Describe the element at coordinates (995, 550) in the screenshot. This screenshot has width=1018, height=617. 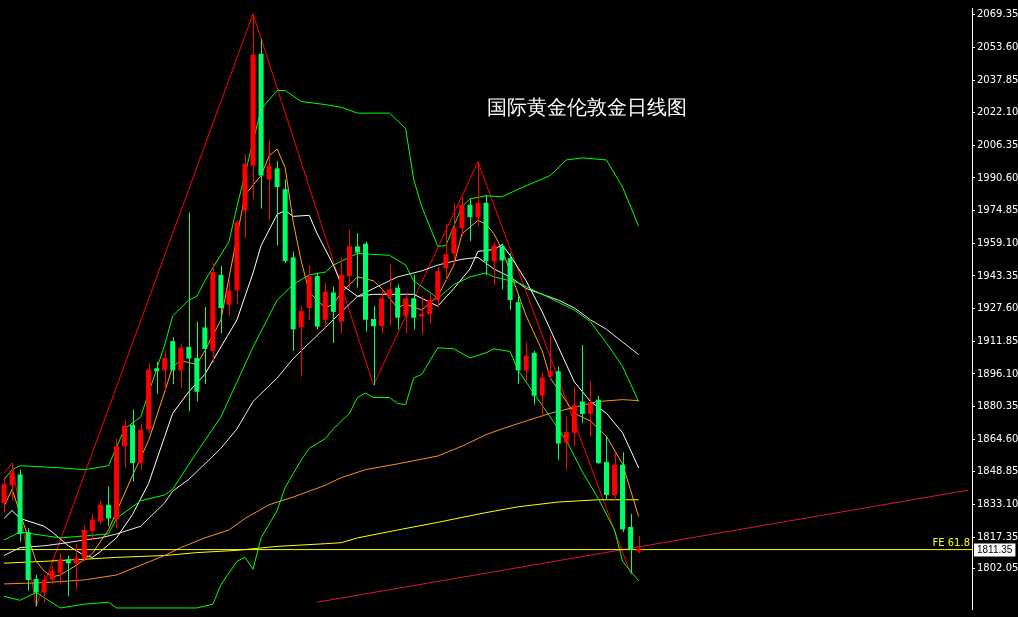
I see `annotation: 1811.35` at that location.